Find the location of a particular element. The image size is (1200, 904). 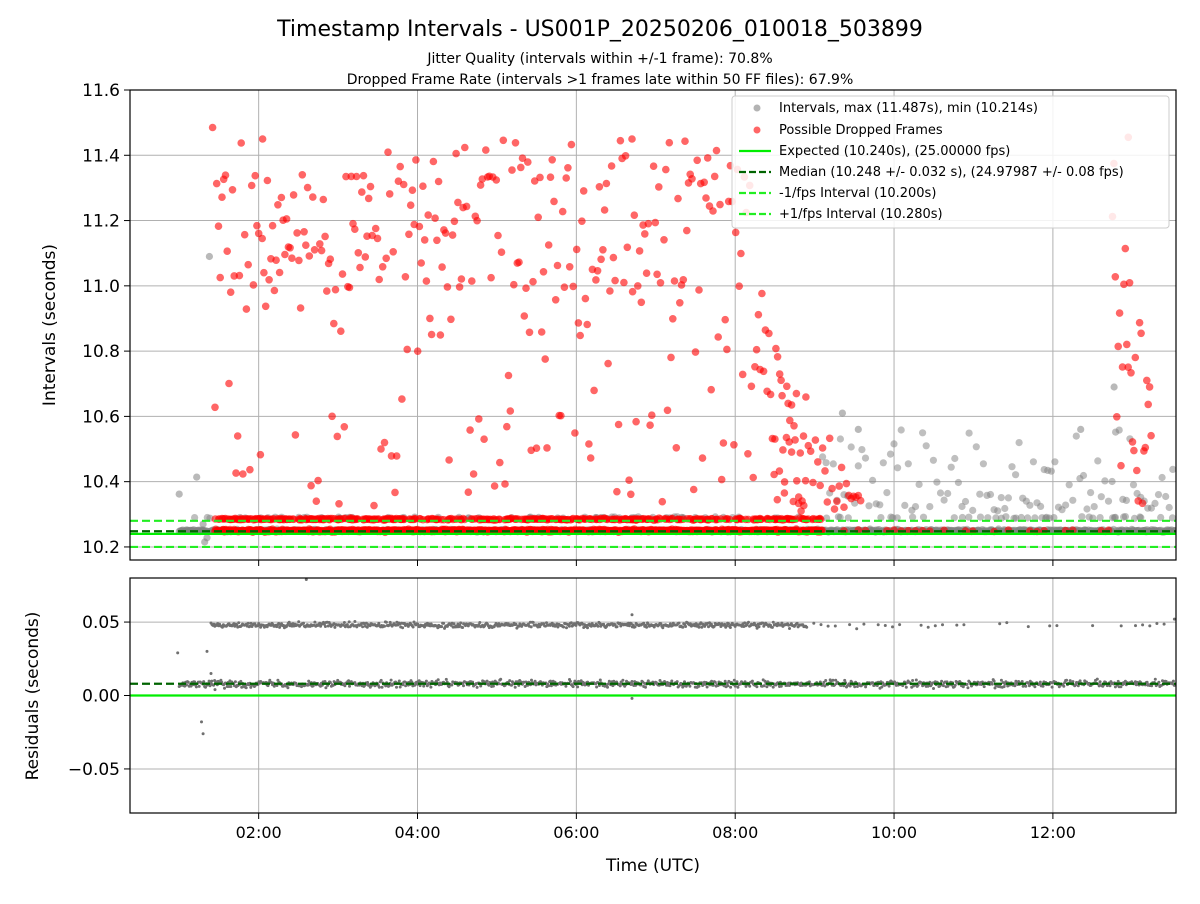

x-tick-label: 08:00 is located at coordinates (735, 832).